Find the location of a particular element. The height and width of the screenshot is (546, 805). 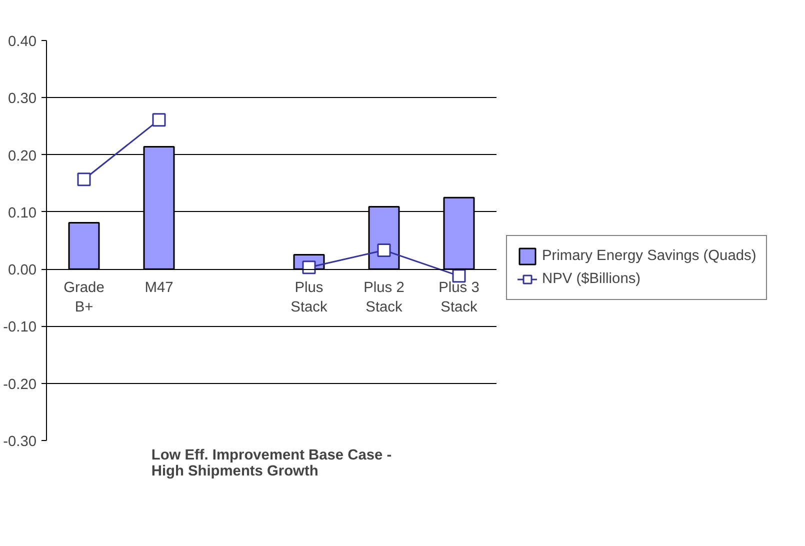

y-tick-label: 0.20 is located at coordinates (22, 156).